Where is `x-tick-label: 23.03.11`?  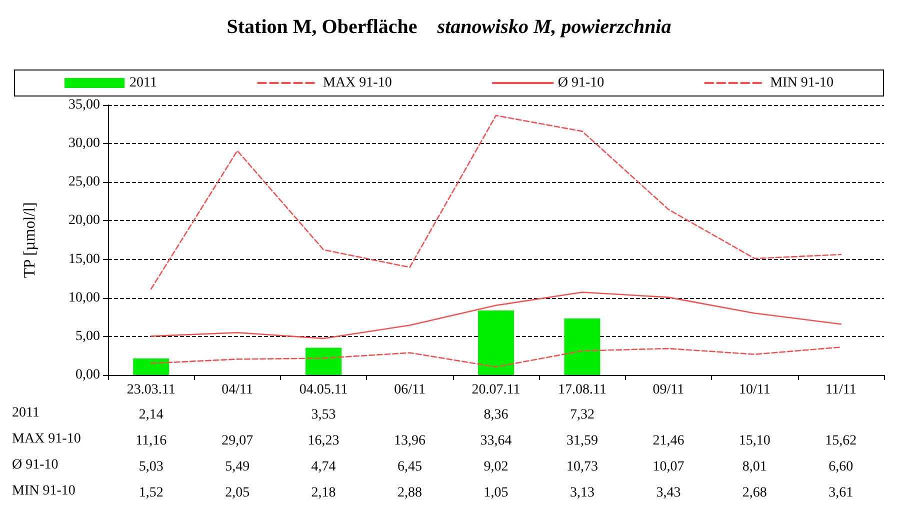 x-tick-label: 23.03.11 is located at coordinates (151, 390).